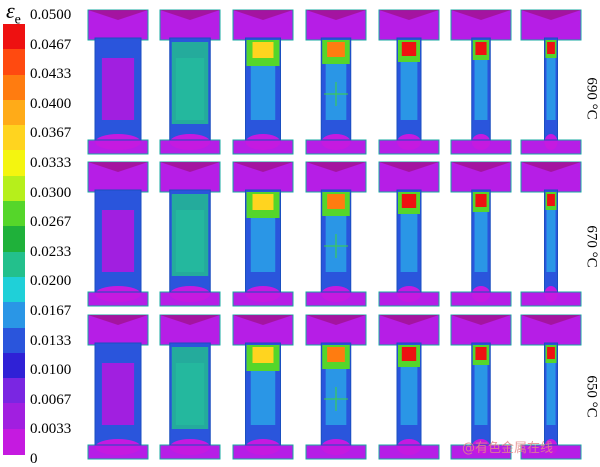  What do you see at coordinates (591, 98) in the screenshot?
I see `temperature-label-row1: 690 °C` at bounding box center [591, 98].